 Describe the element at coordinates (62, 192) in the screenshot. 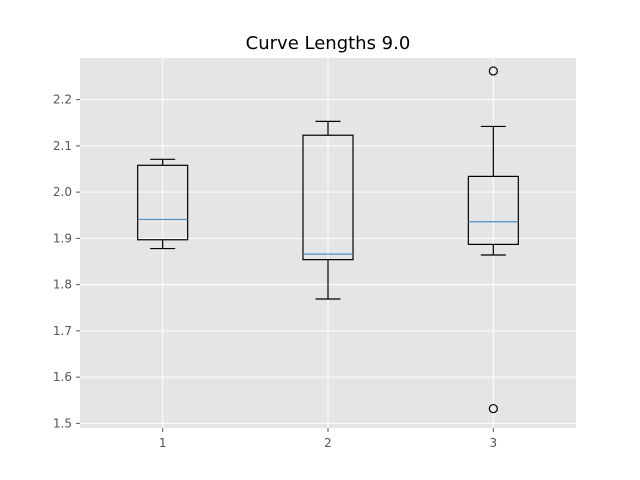

I see `y-tick-label: 2.0` at that location.